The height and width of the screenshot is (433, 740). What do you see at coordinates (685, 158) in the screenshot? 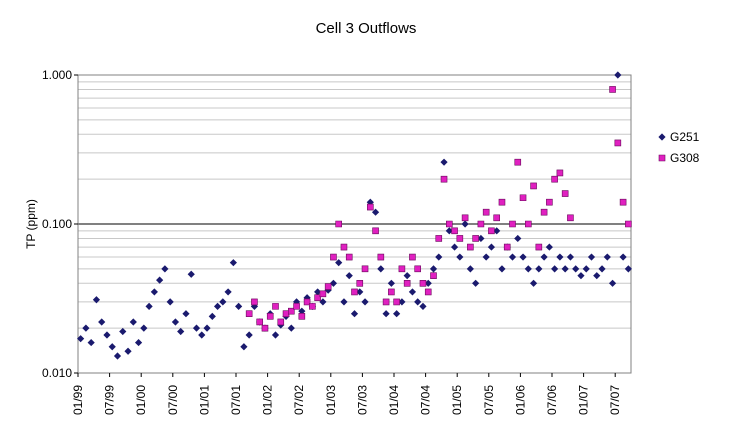
I see `legend-label-g308: G308` at bounding box center [685, 158].